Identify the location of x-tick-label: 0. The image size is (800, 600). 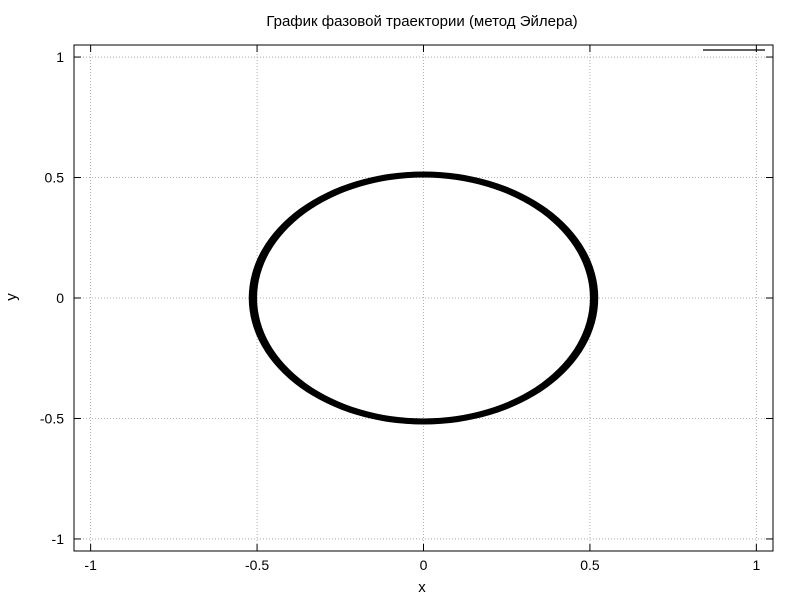
(424, 565).